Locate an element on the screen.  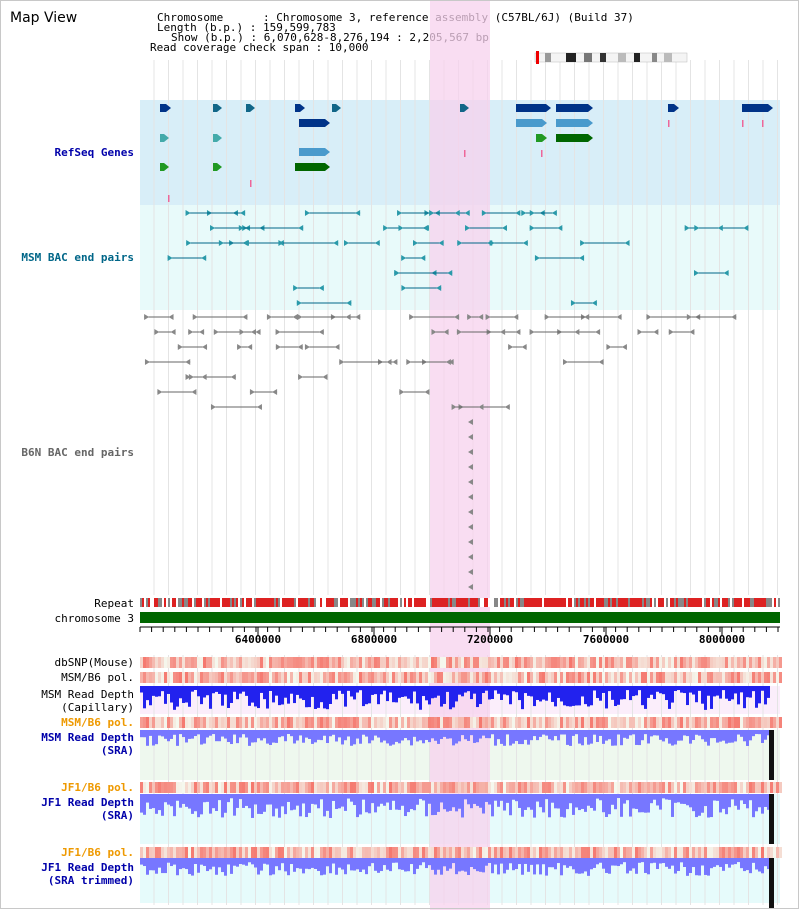
refseq-gene-feature is located at coordinates (310, 167).